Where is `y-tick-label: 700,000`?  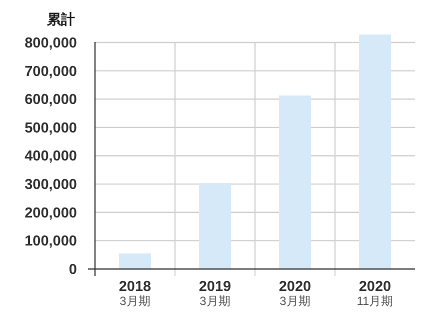
y-tick-label: 700,000 is located at coordinates (50, 72).